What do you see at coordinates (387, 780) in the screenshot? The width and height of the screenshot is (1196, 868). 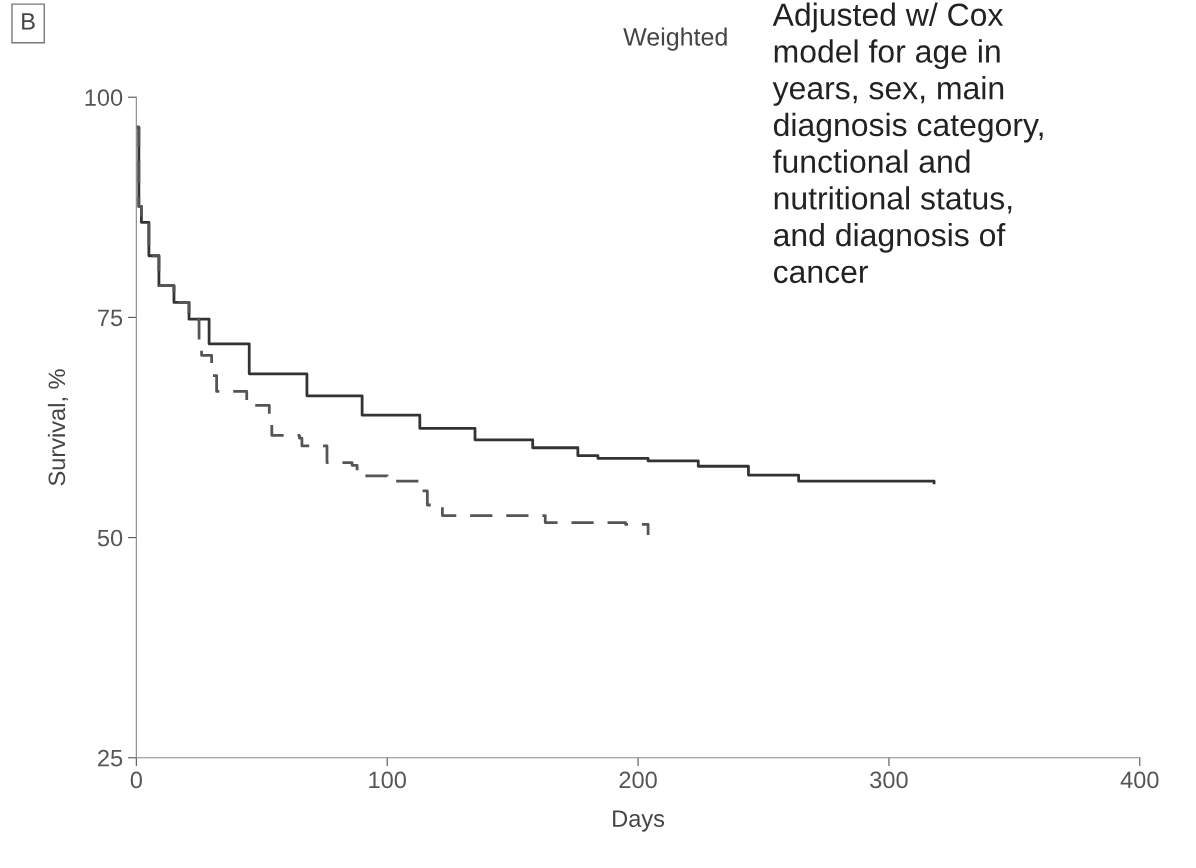 I see `x-tick-label: 100` at bounding box center [387, 780].